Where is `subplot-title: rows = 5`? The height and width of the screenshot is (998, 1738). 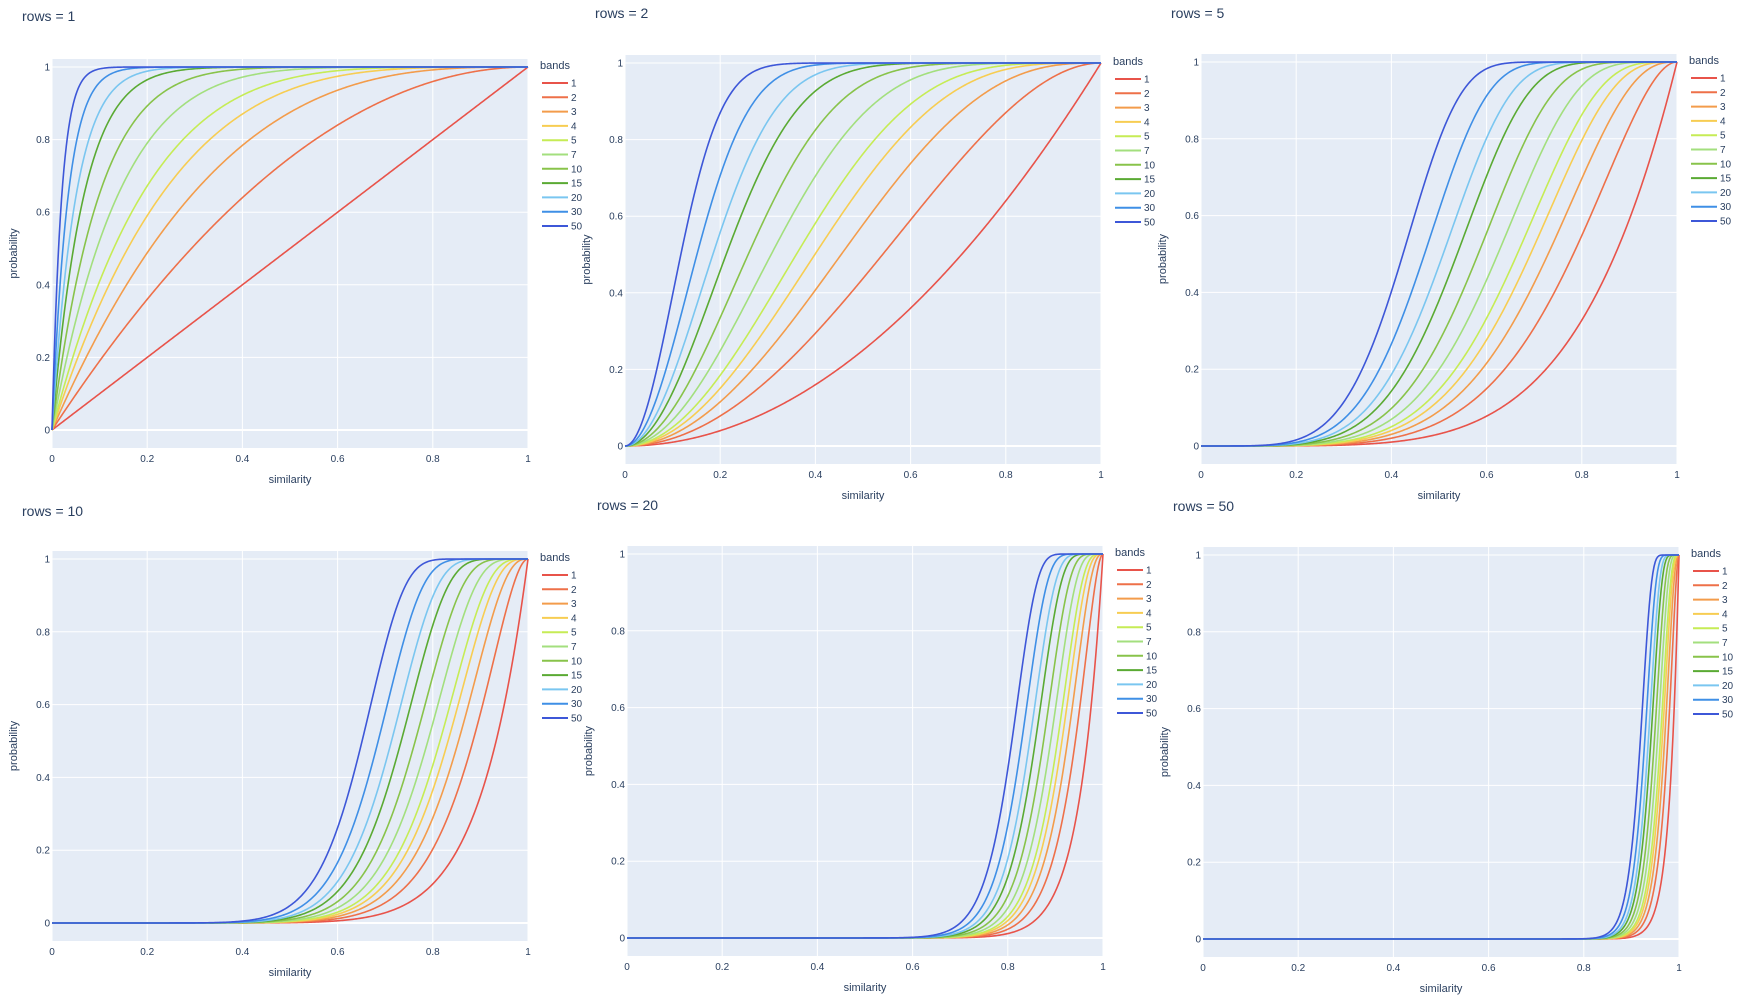
subplot-title: rows = 5 is located at coordinates (1198, 13).